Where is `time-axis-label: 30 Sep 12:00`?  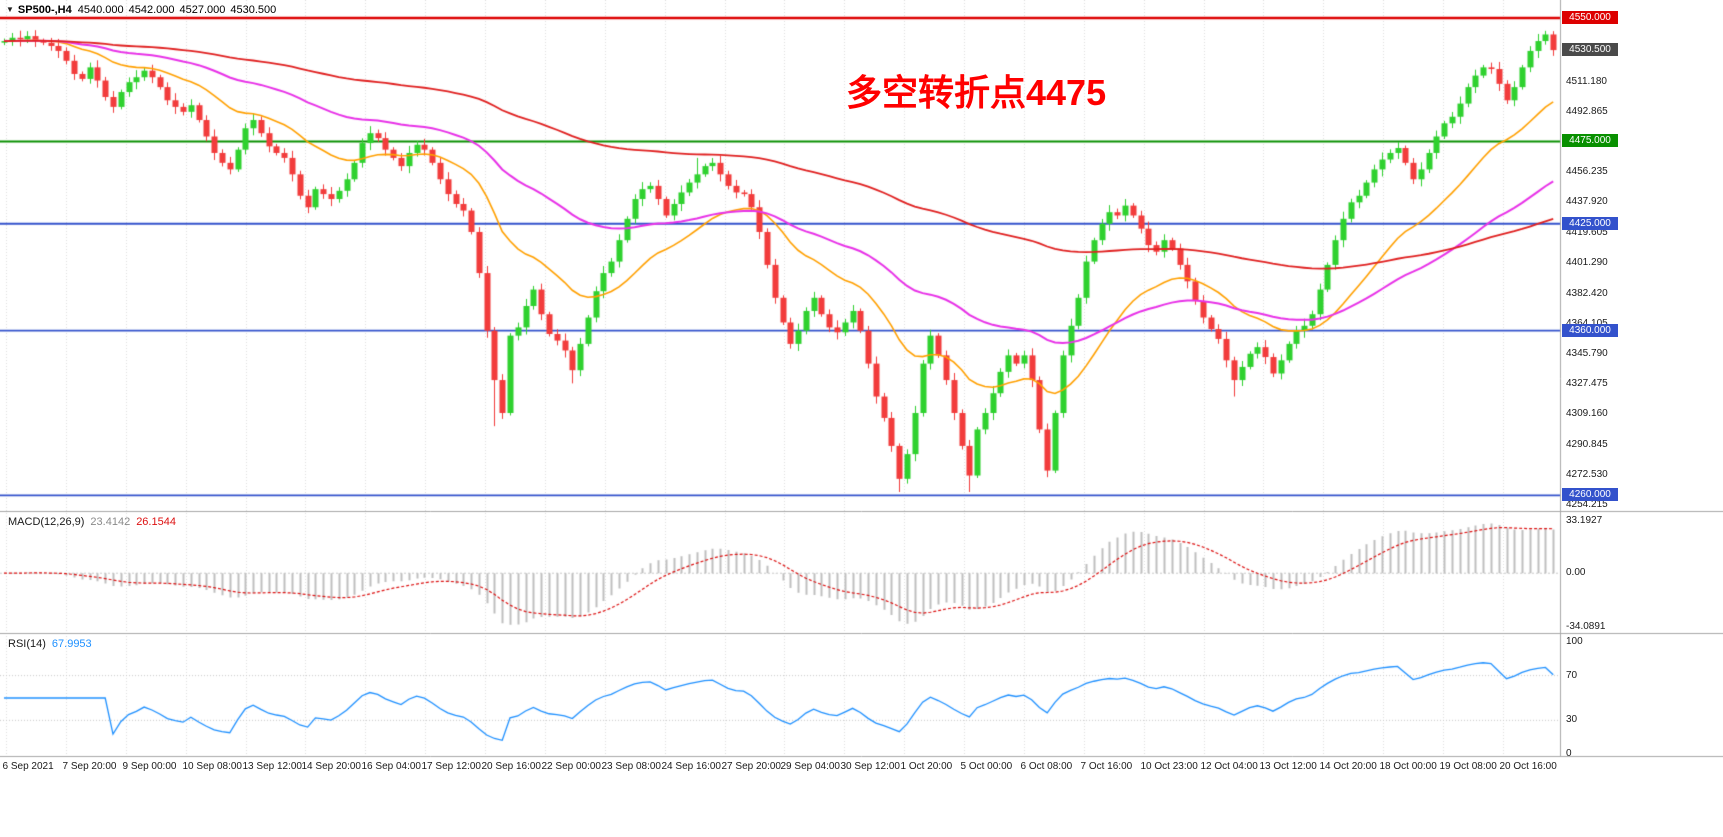
time-axis-label: 30 Sep 12:00 is located at coordinates (870, 766).